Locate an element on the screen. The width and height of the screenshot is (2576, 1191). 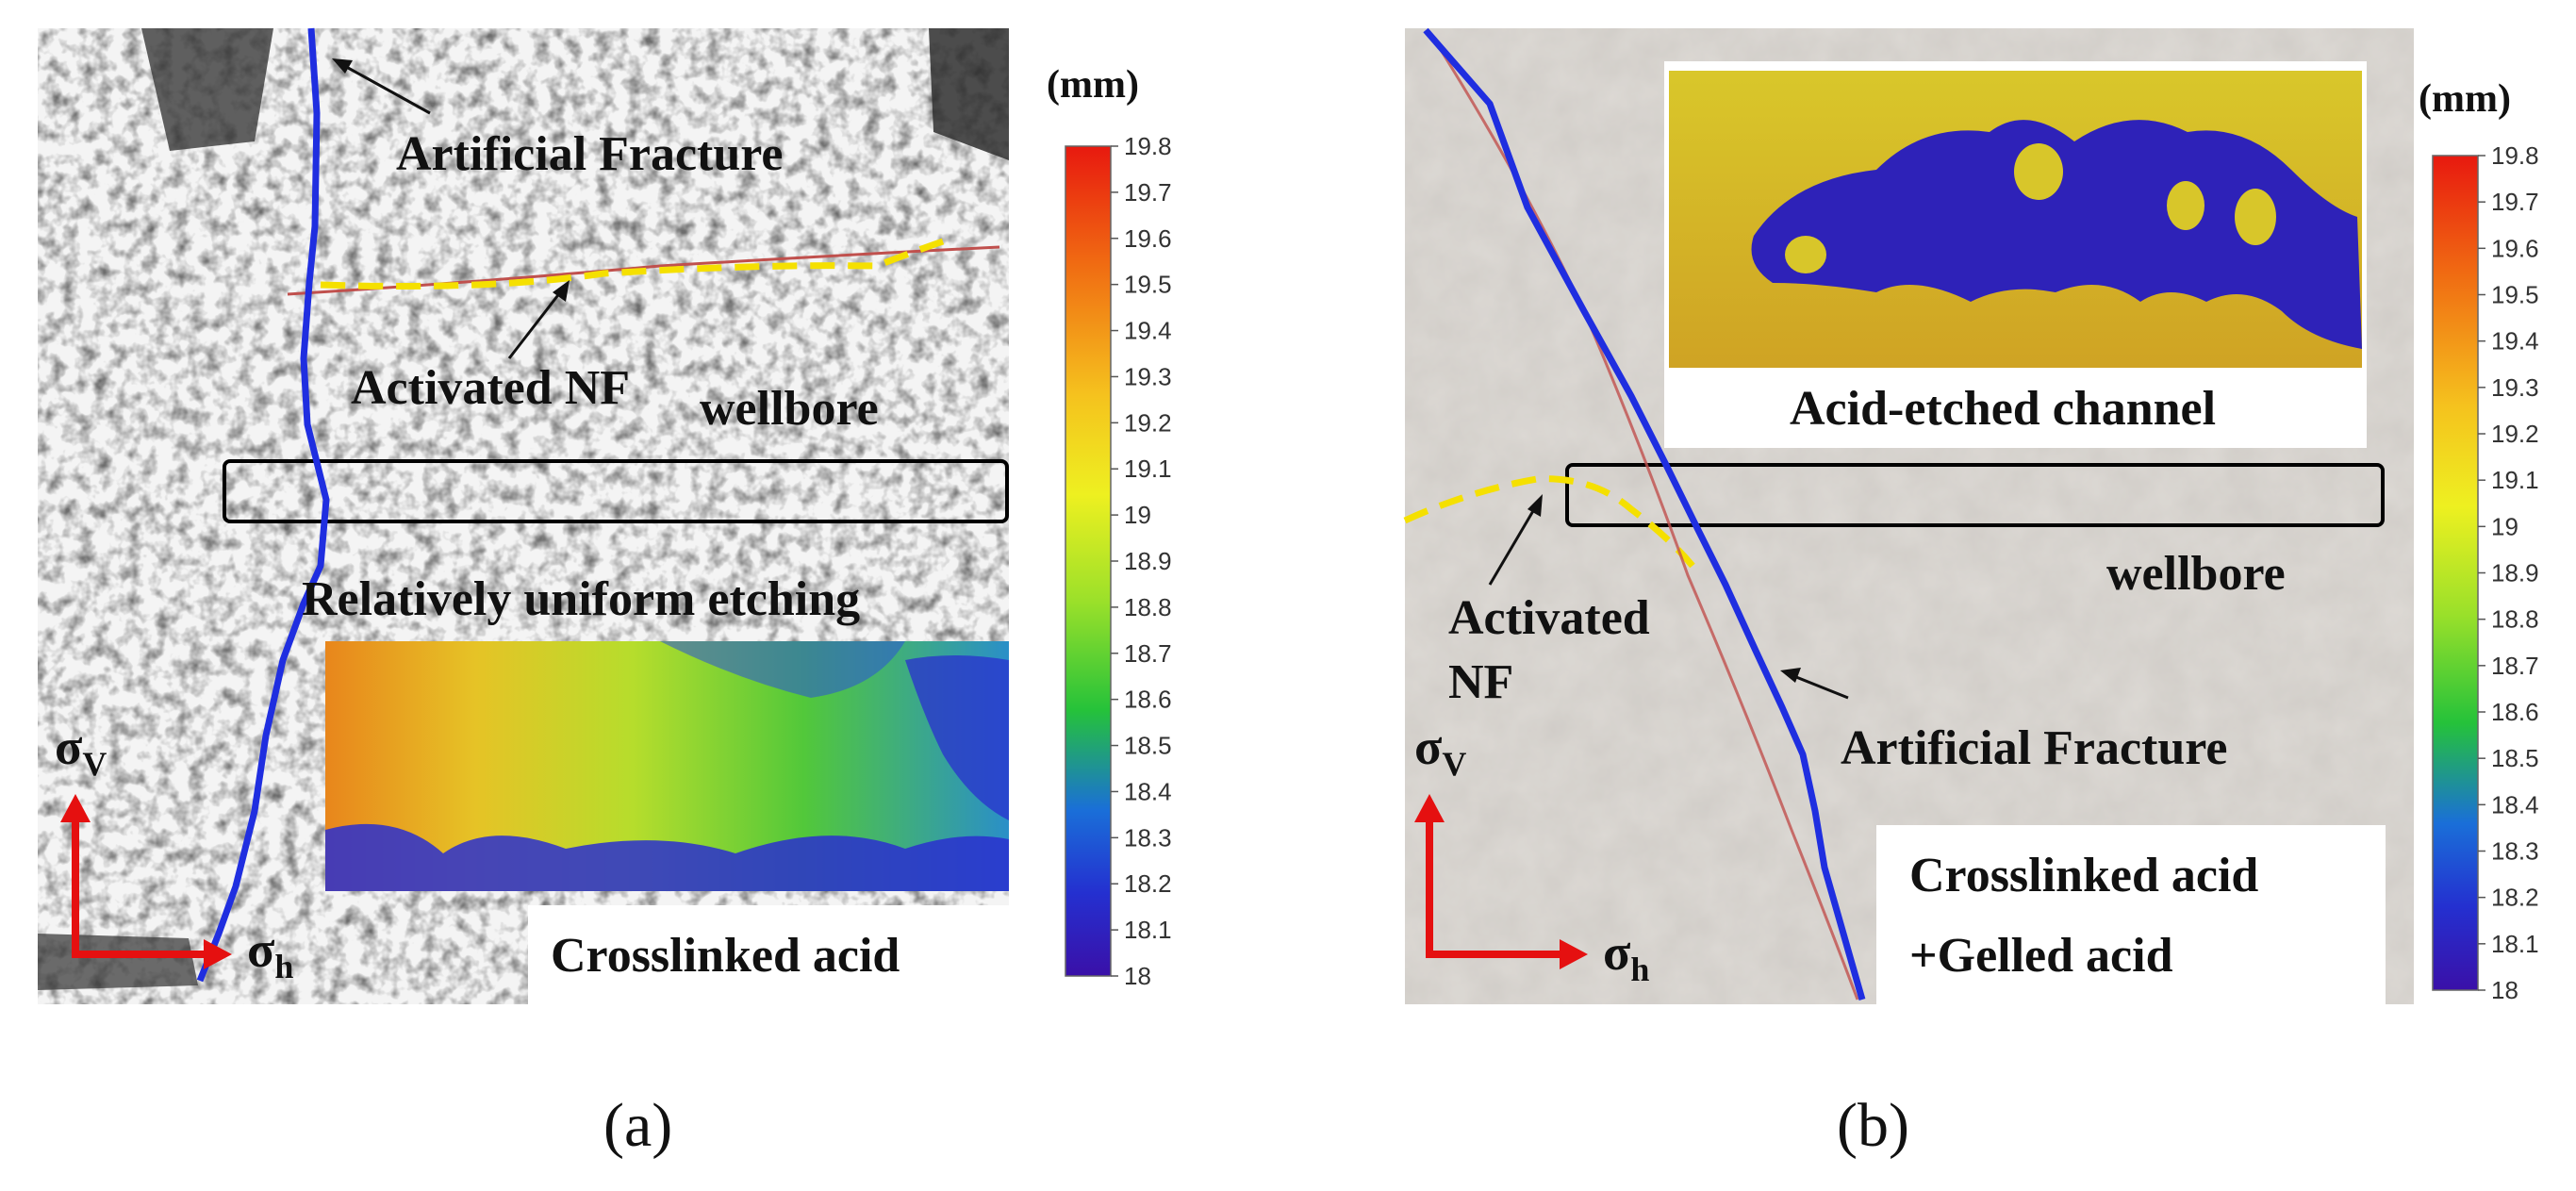
panel-b-sigma-h-label: σh is located at coordinates (1626, 956).